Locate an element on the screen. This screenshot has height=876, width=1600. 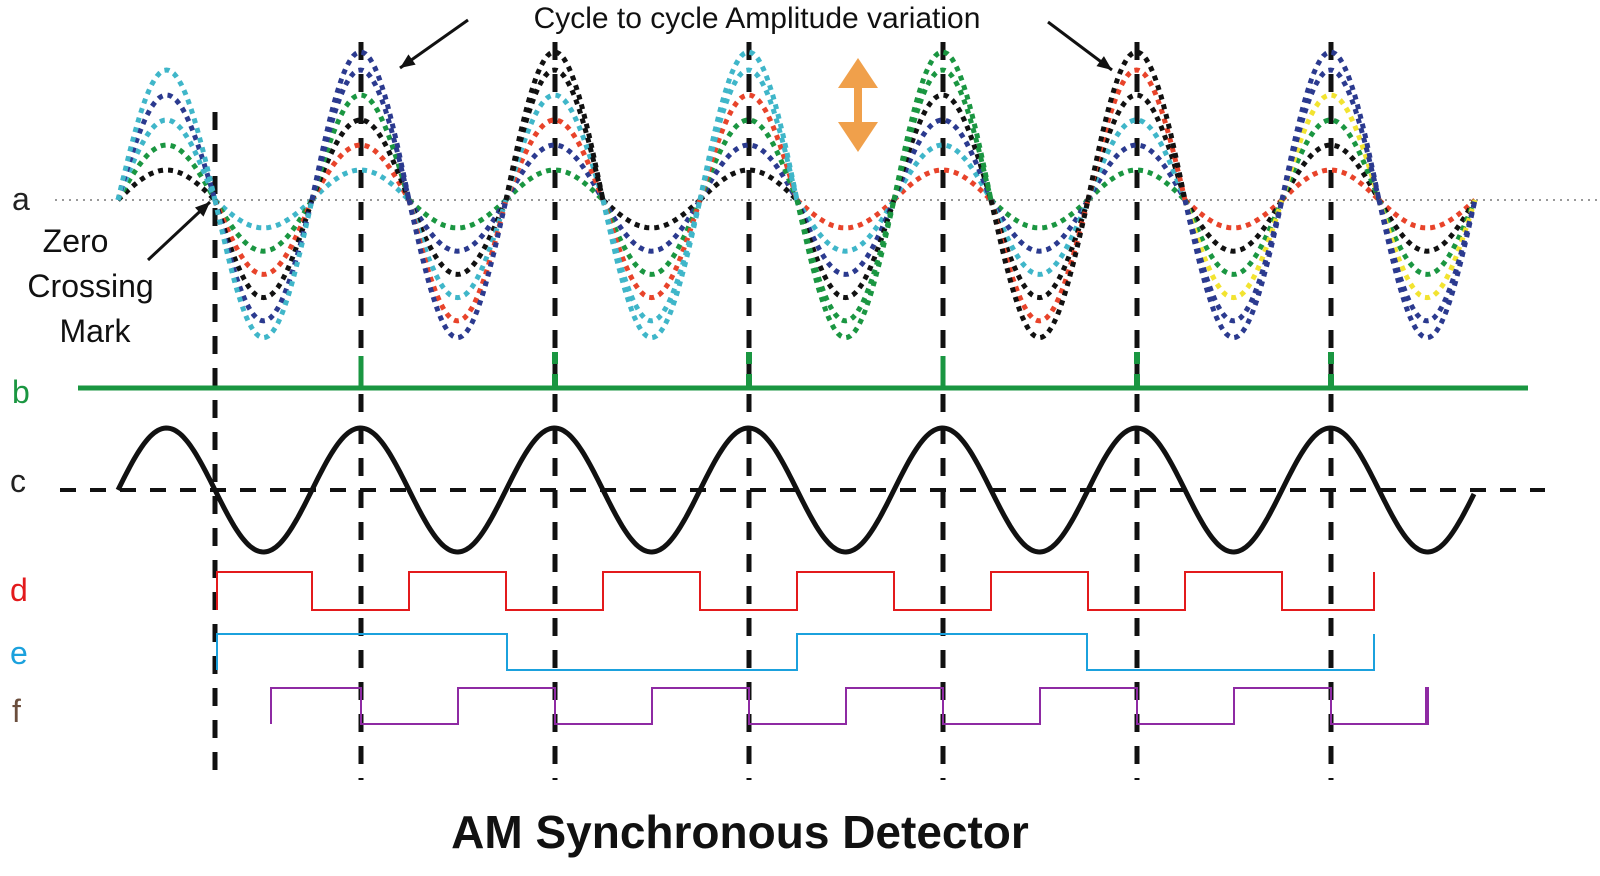
signal-label-a: a is located at coordinates (21, 199).